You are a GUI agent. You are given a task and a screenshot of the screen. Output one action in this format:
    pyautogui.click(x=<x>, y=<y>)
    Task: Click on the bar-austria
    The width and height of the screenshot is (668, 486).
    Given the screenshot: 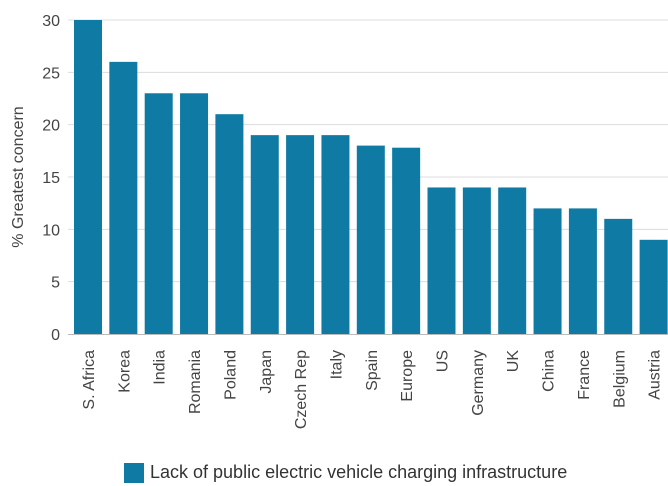 What is the action you would take?
    pyautogui.click(x=653, y=286)
    